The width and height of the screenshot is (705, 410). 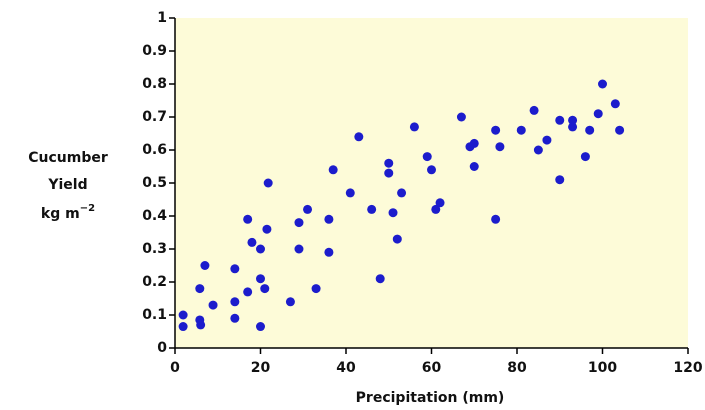 I want to click on x-axis-label: Precipitation (mm), so click(x=430, y=398).